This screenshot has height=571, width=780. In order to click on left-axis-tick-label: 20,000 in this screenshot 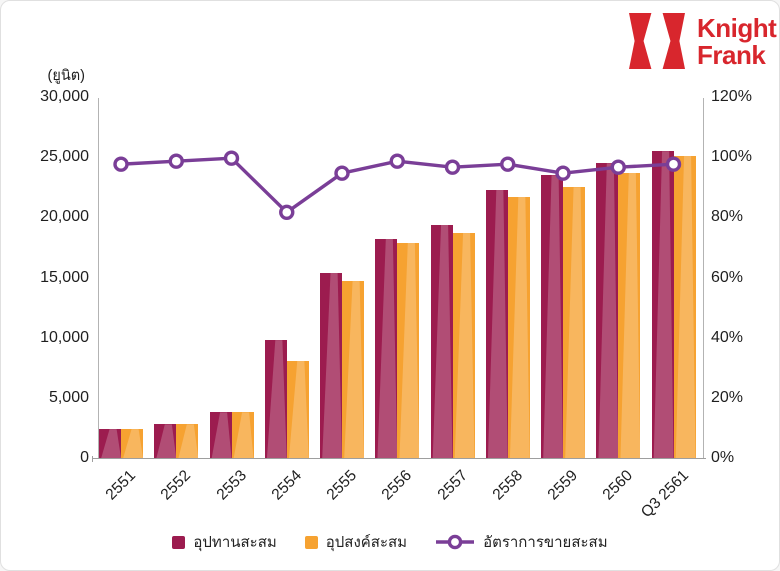, I will do `click(64, 217)`.